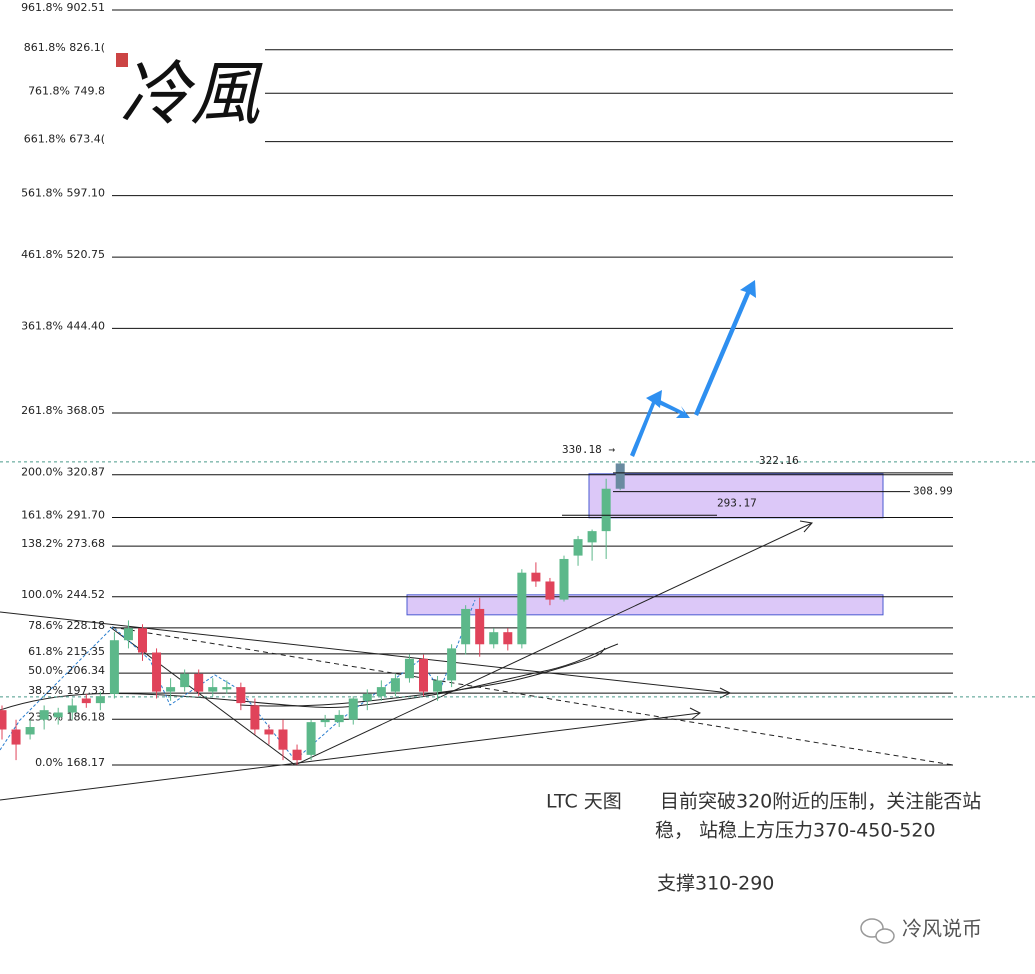  Describe the element at coordinates (63, 515) in the screenshot. I see `y-tick-label: 161.8% 291.70` at that location.